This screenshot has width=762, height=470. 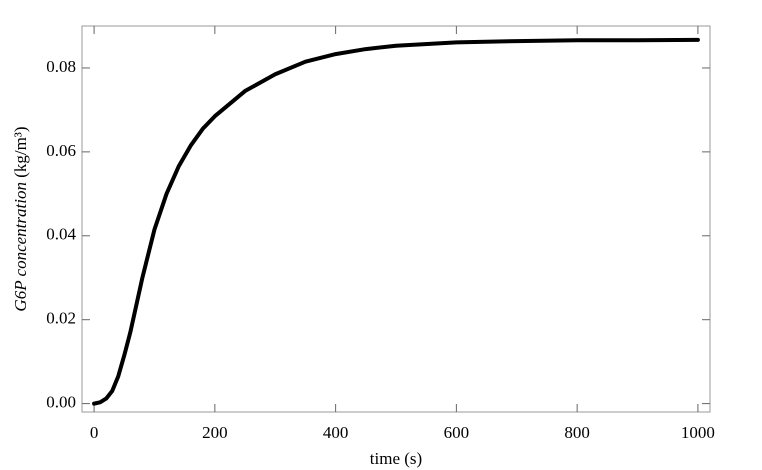 I want to click on y-tick-label: 0.00, so click(x=61, y=402).